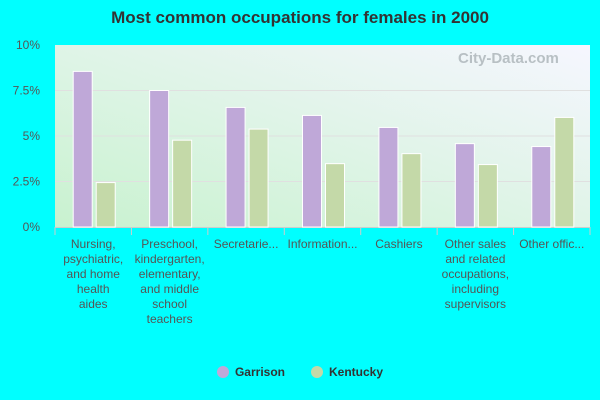 This screenshot has height=400, width=600. Describe the element at coordinates (93, 244) in the screenshot. I see `x-category-label: Nursing,` at that location.